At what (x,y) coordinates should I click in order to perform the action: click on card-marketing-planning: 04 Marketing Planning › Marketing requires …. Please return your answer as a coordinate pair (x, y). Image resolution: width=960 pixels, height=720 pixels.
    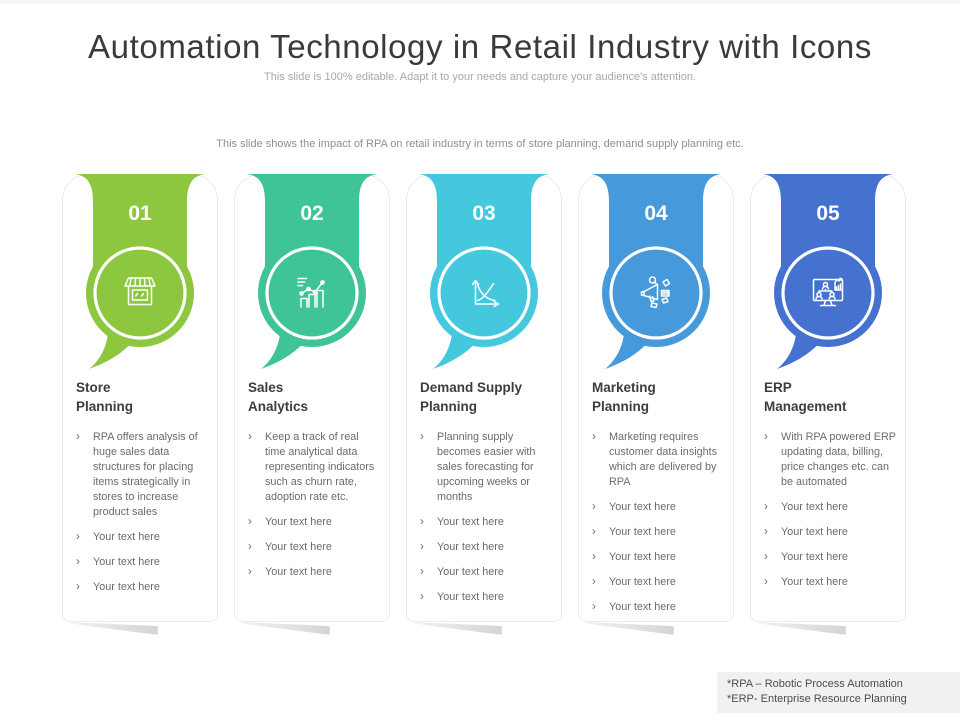
    Looking at the image, I should click on (656, 398).